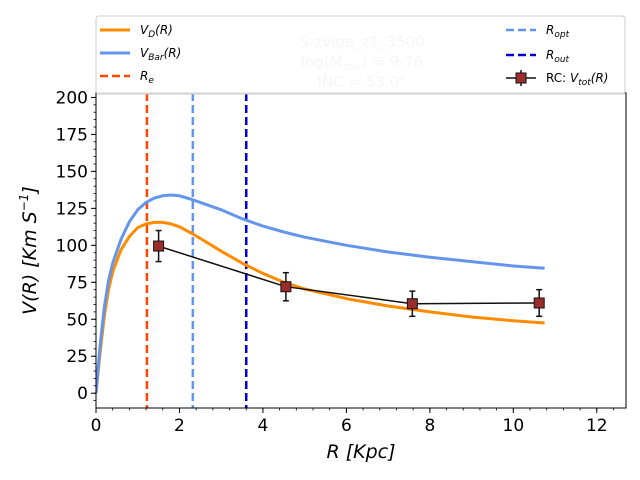  I want to click on y-tick-label-25: 25, so click(77, 357).